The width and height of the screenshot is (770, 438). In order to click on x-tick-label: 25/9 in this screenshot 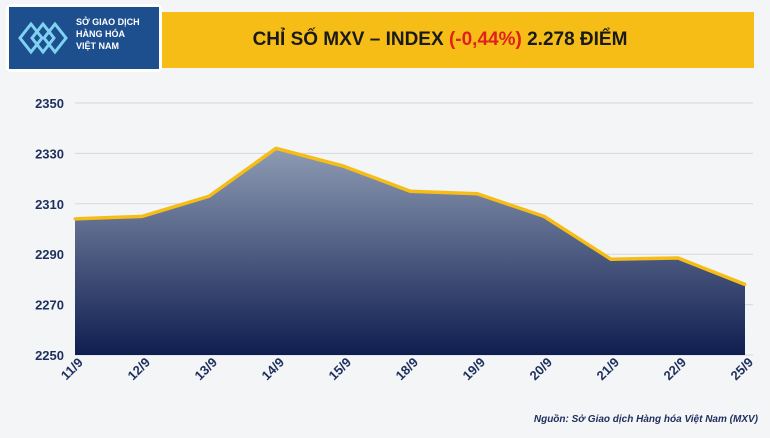, I will do `click(742, 369)`.